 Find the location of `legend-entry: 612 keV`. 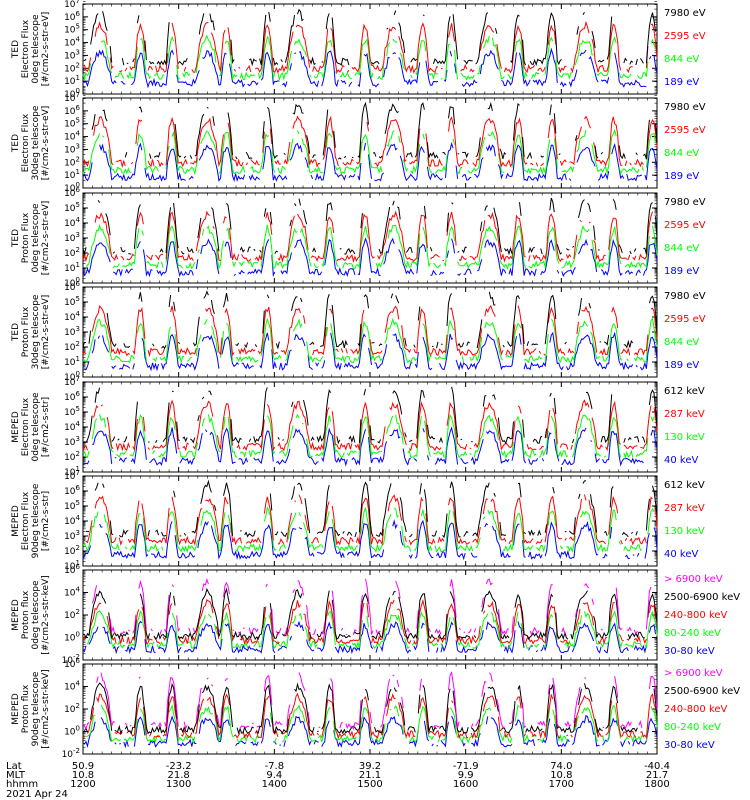

legend-entry: 612 keV is located at coordinates (684, 485).